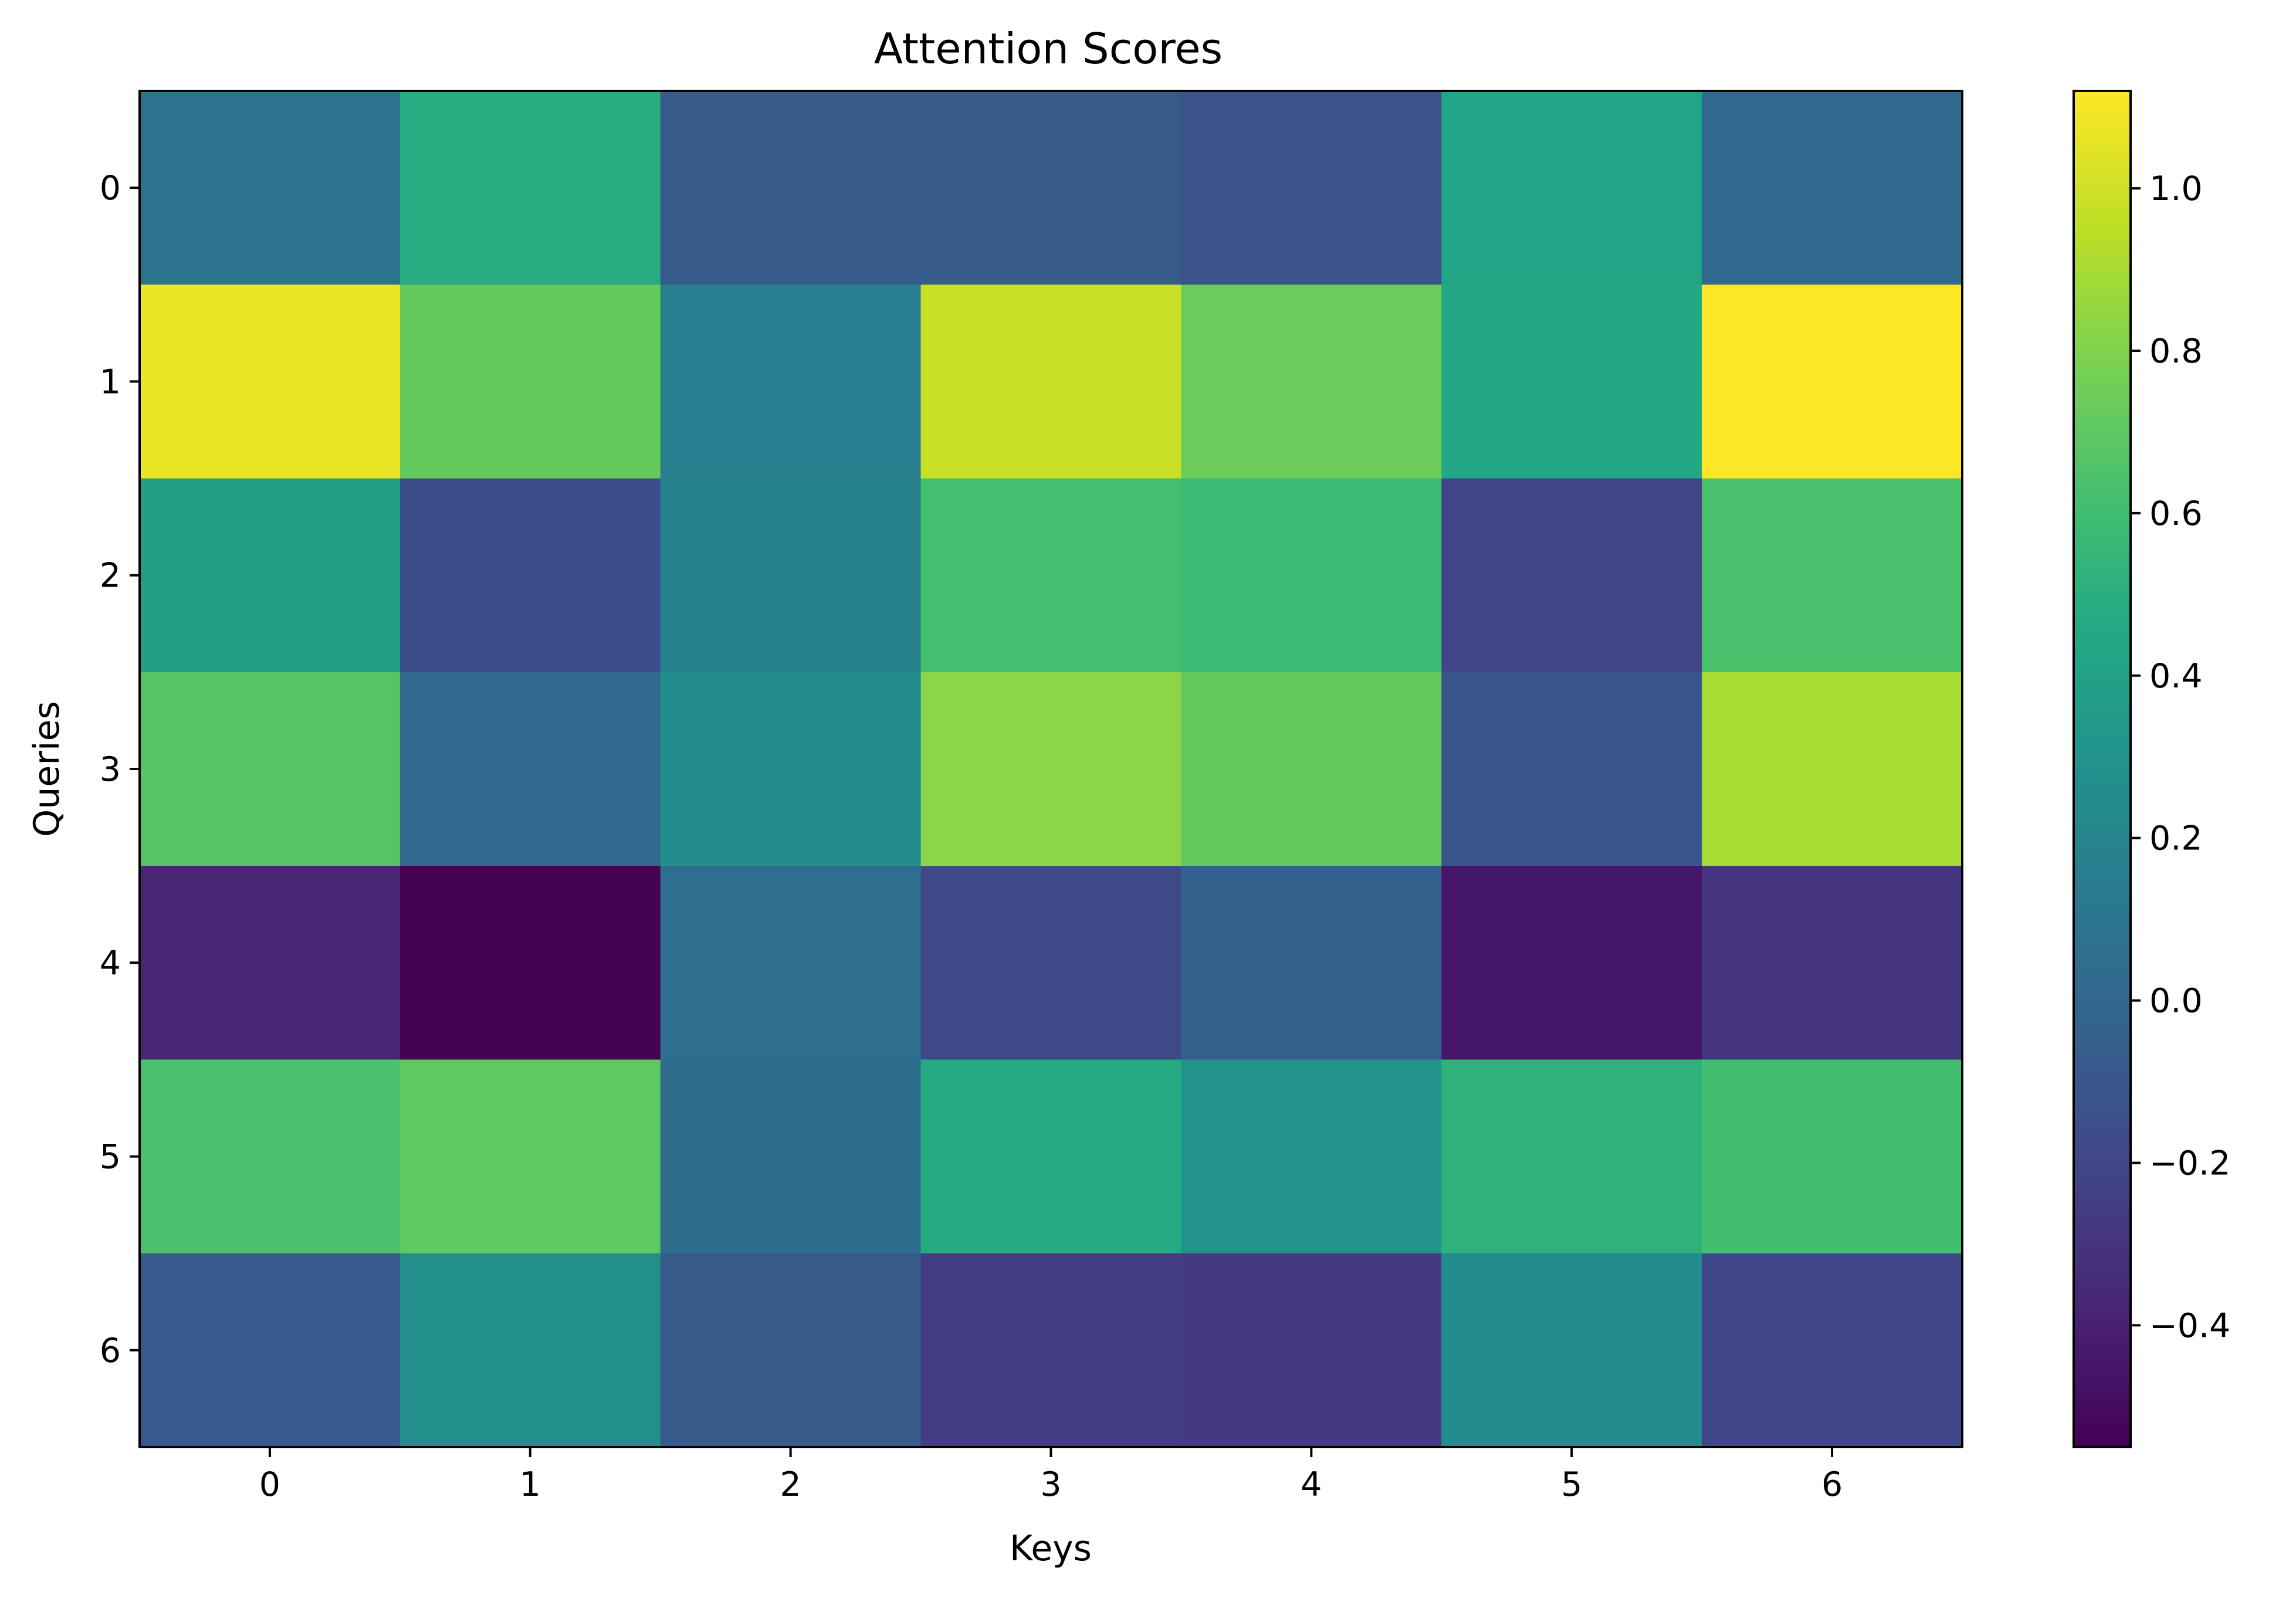 This screenshot has height=1599, width=2296. I want to click on heatmap-cell-r0-c5, so click(1571, 188).